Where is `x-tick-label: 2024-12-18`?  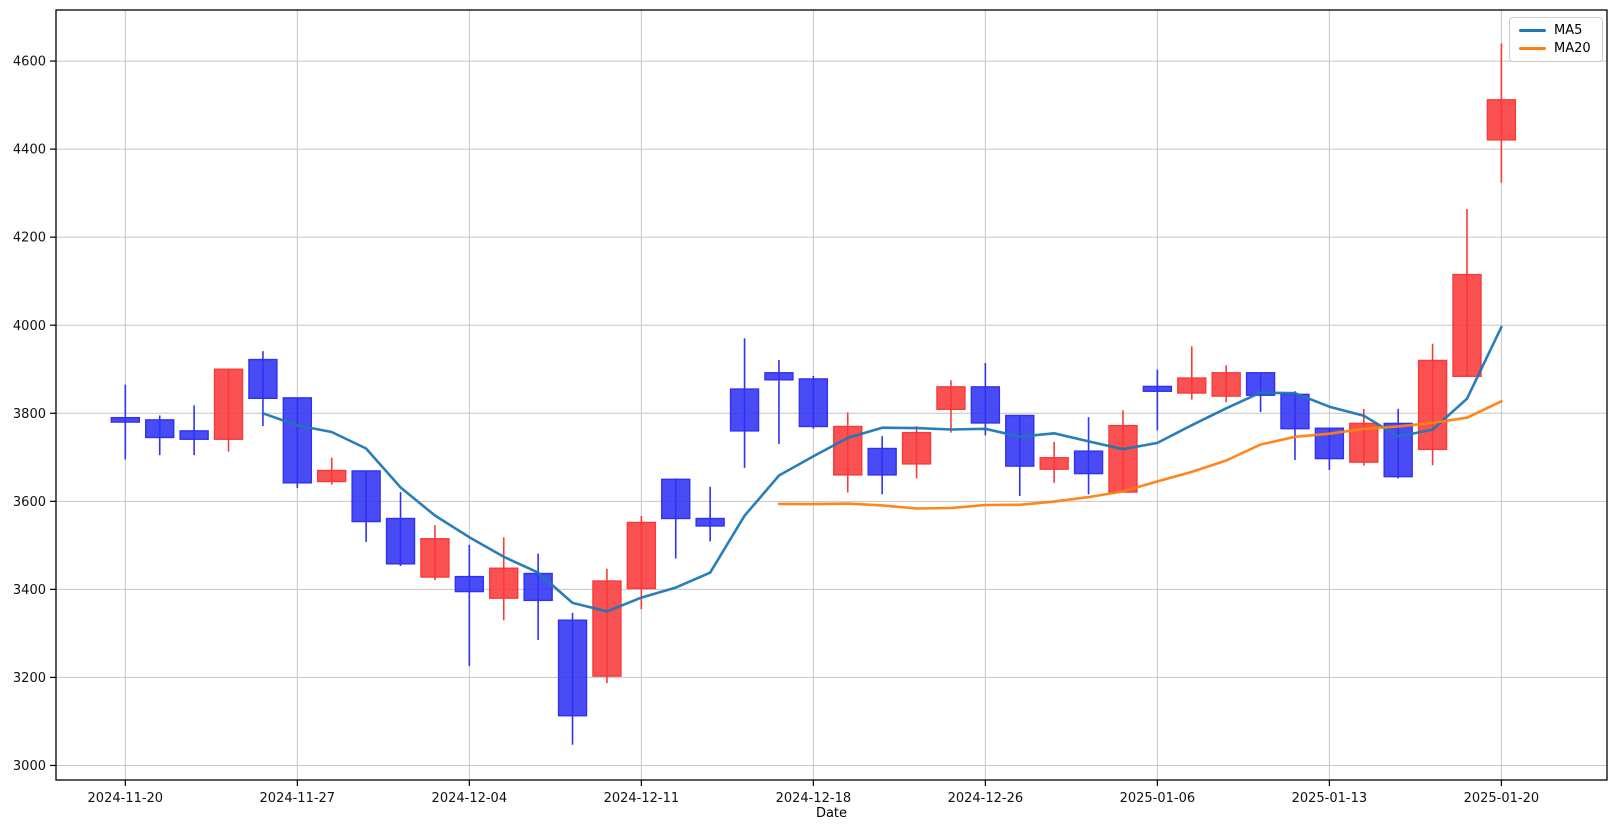
x-tick-label: 2024-12-18 is located at coordinates (814, 798).